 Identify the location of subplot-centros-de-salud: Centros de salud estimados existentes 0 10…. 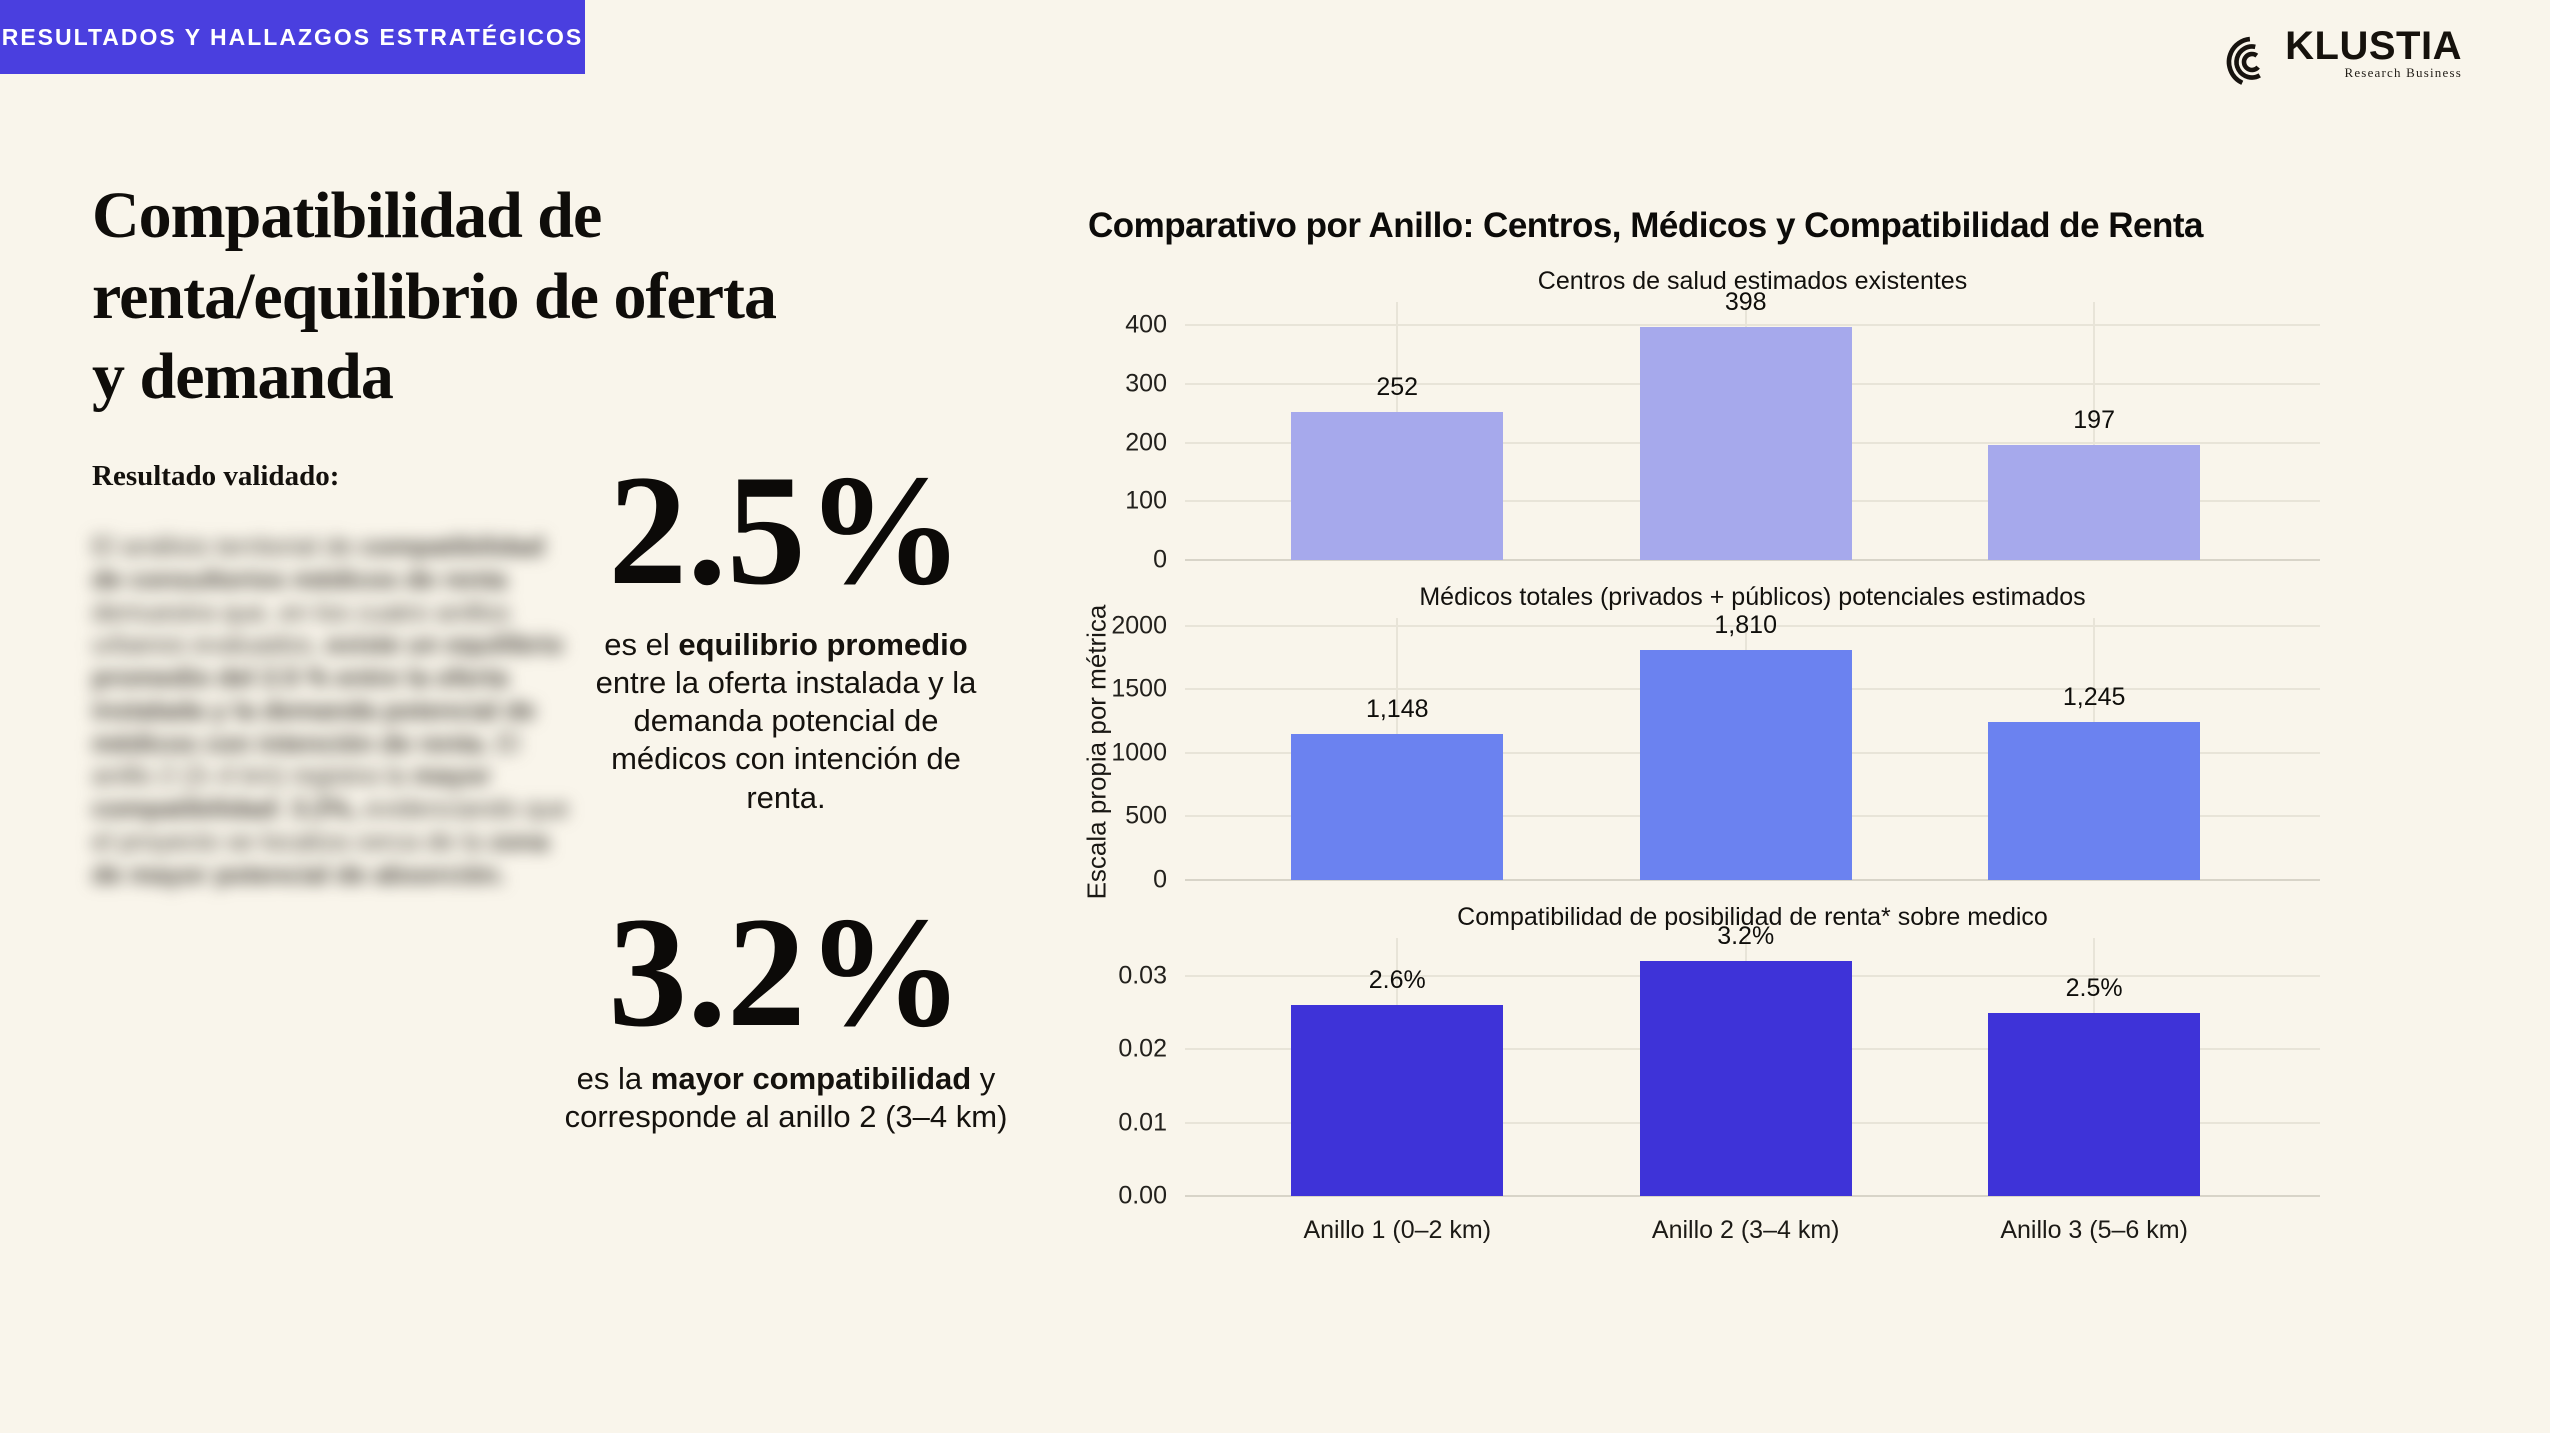
(1722, 420).